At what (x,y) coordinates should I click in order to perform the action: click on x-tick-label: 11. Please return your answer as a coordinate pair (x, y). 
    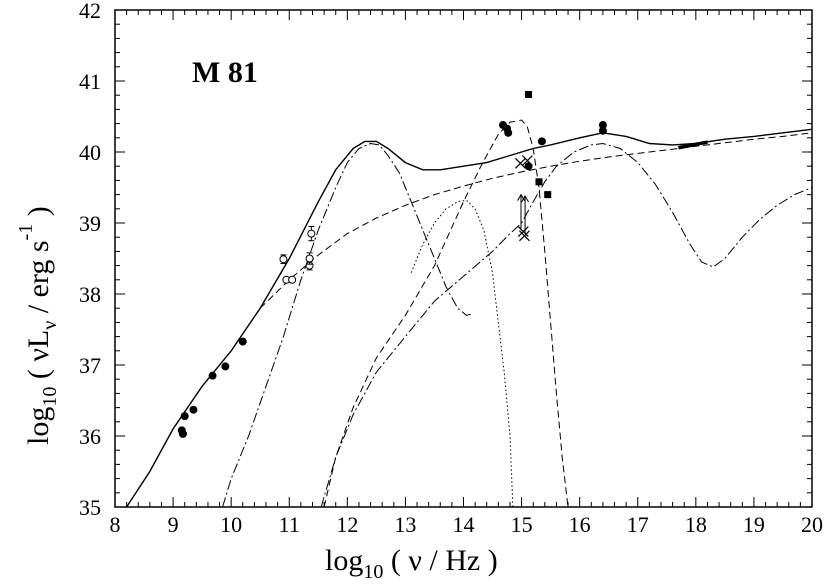
    Looking at the image, I should click on (289, 524).